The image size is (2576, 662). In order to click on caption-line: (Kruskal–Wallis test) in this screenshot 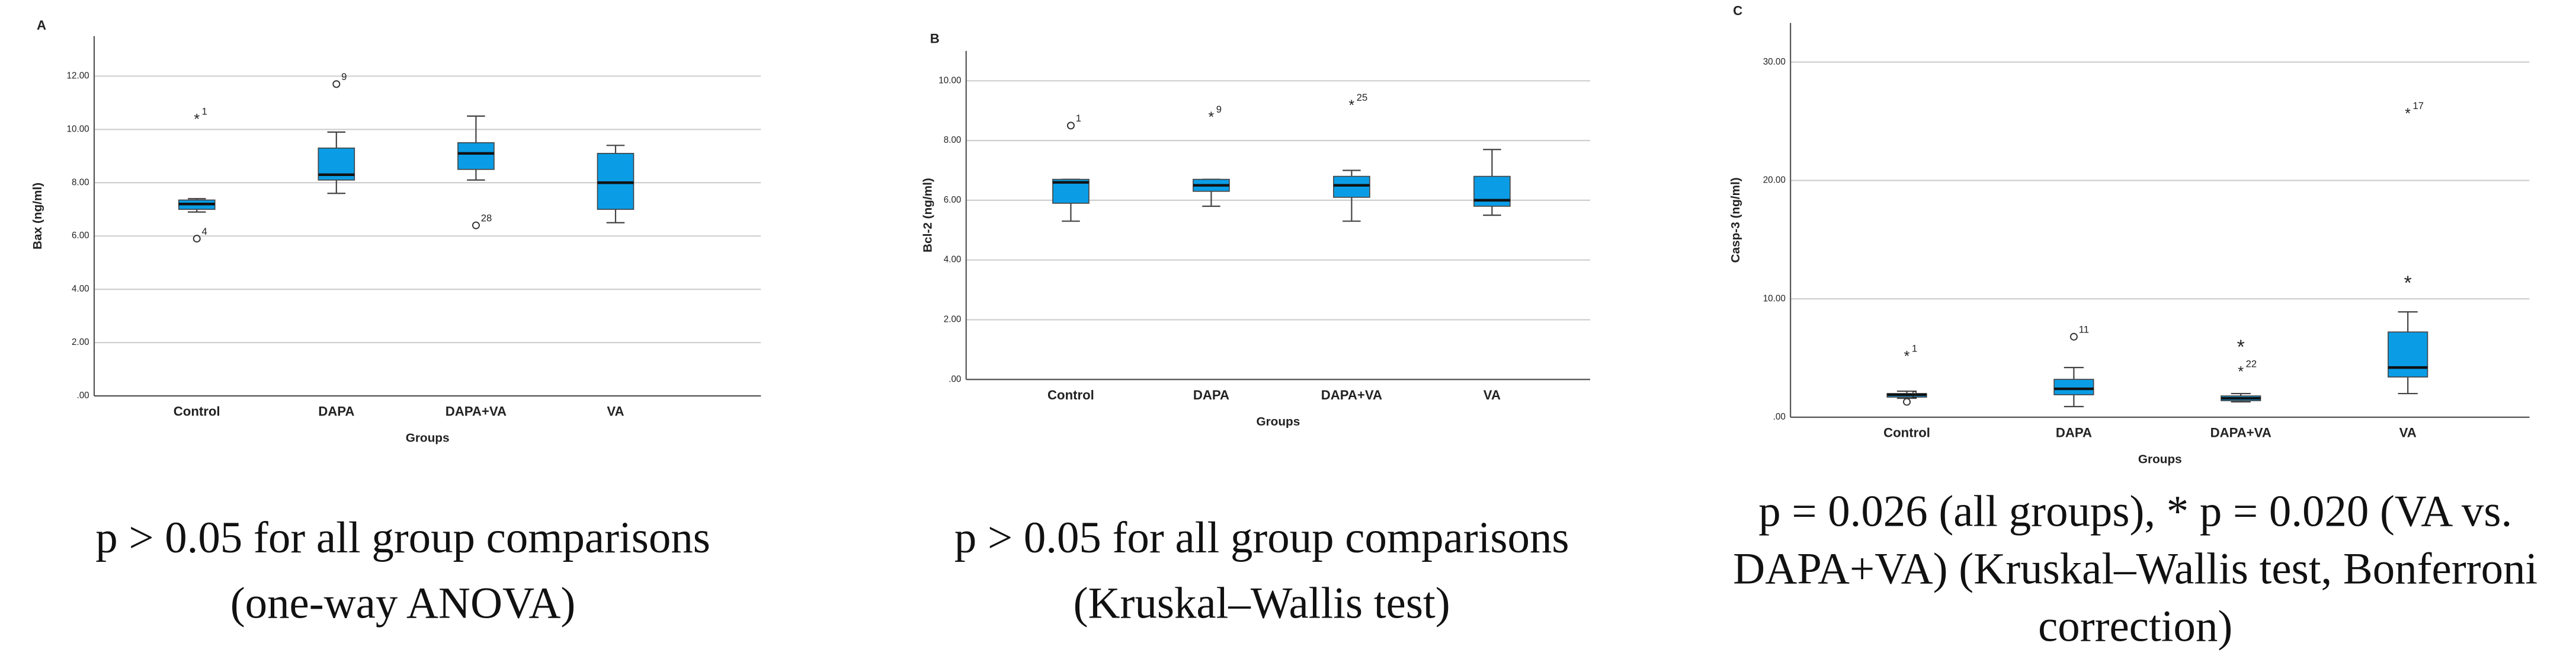, I will do `click(1262, 603)`.